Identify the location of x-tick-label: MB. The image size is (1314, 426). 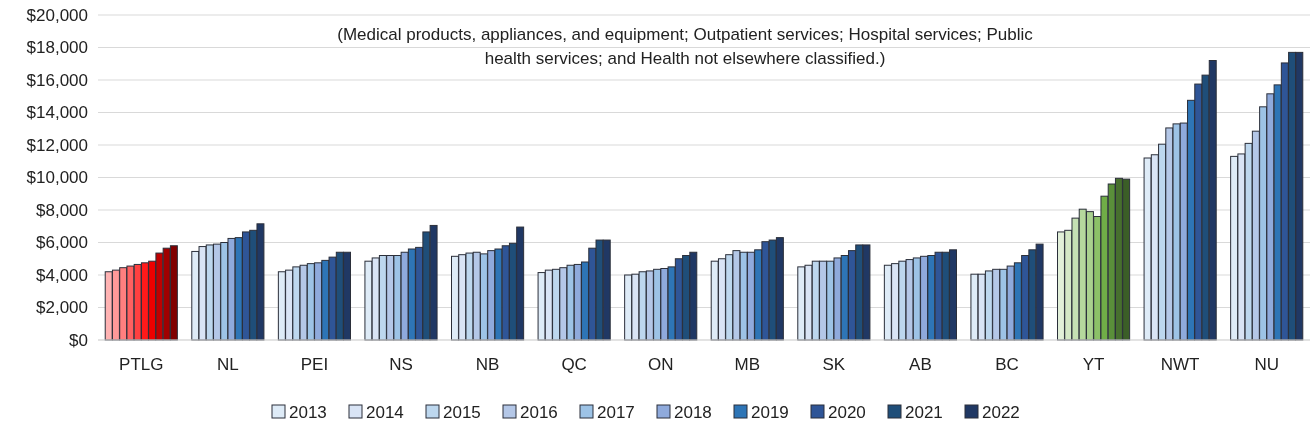
(747, 364).